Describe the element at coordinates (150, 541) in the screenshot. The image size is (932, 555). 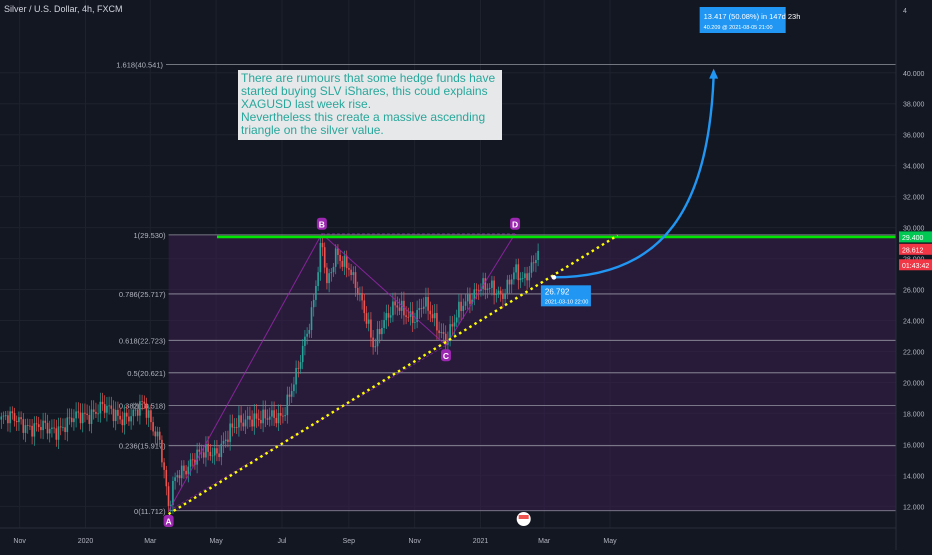
I see `x-tick-label: Mar` at that location.